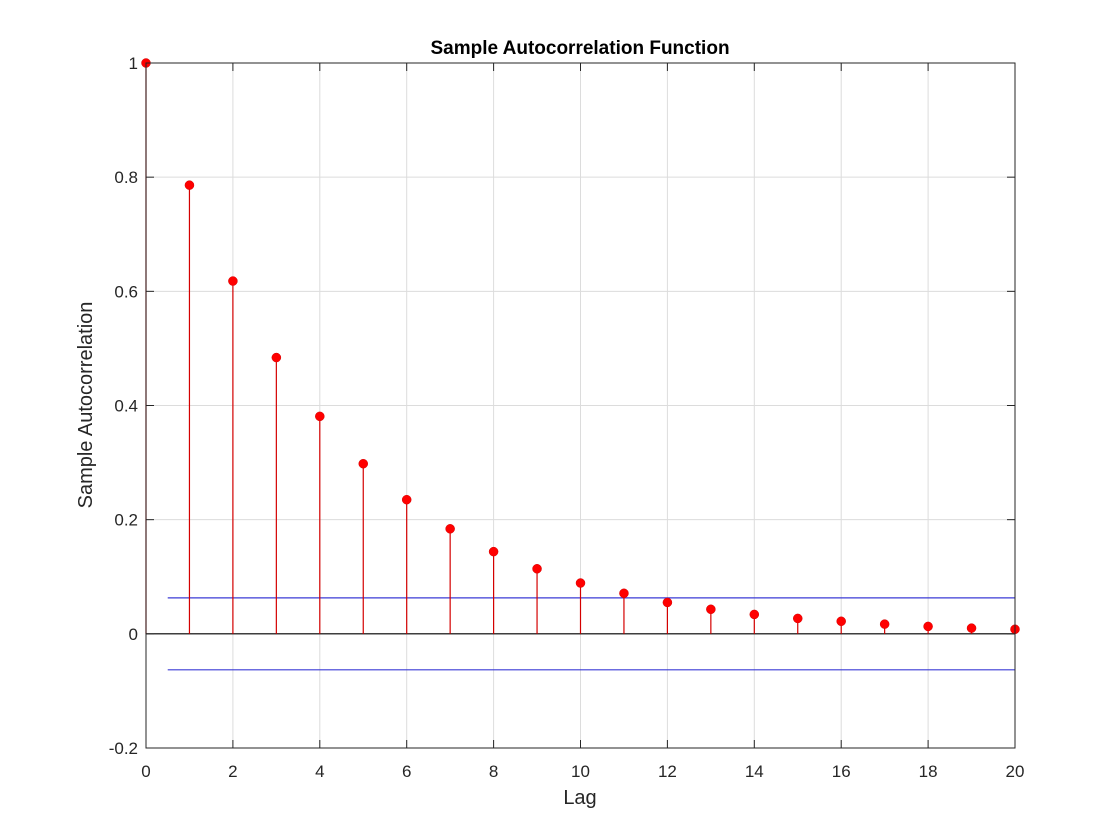  I want to click on x-axis-label: Lag, so click(579, 798).